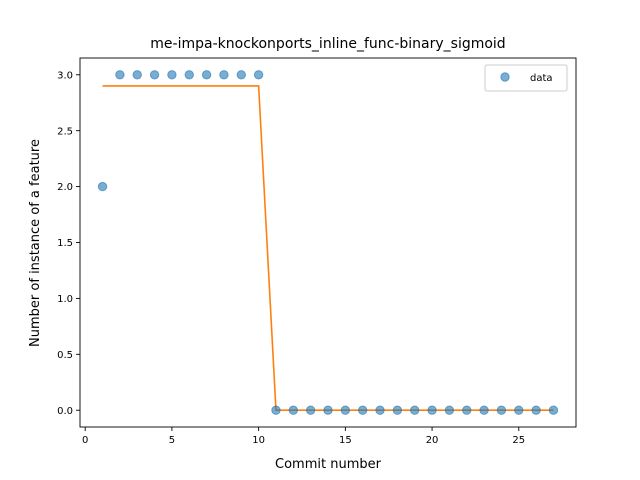 This screenshot has width=640, height=480. I want to click on y-tick-label: 1.0, so click(65, 299).